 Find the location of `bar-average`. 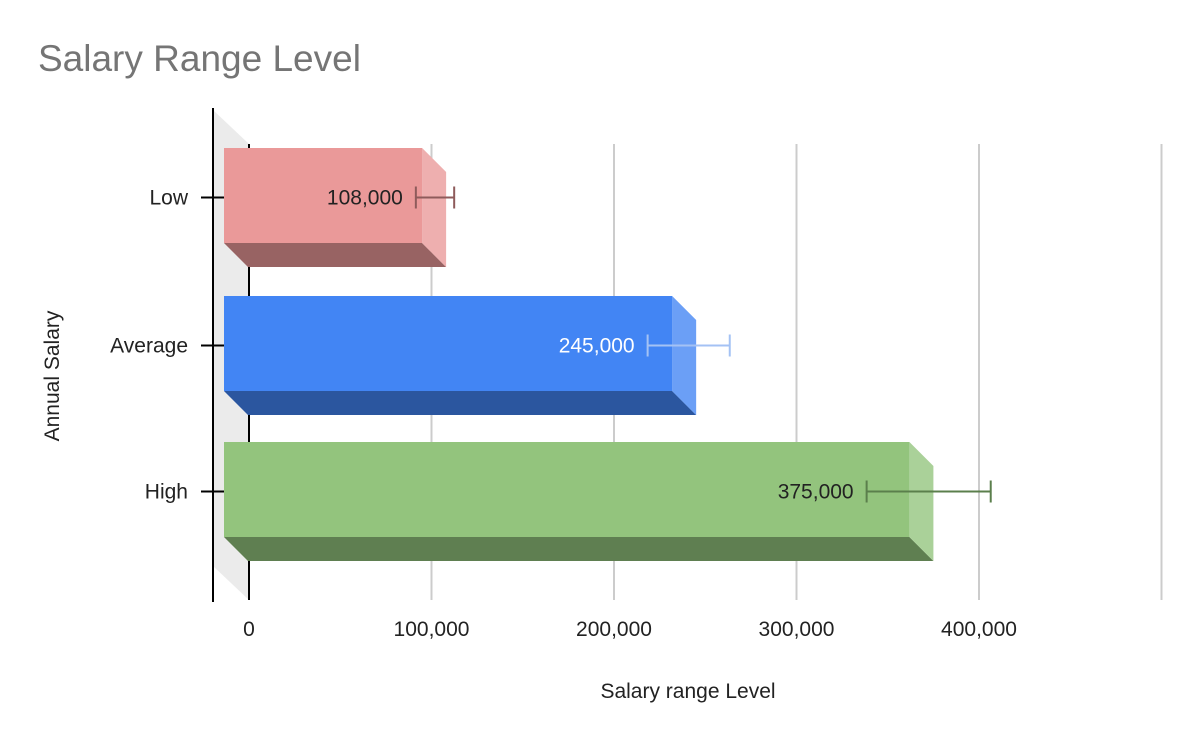

bar-average is located at coordinates (460, 355).